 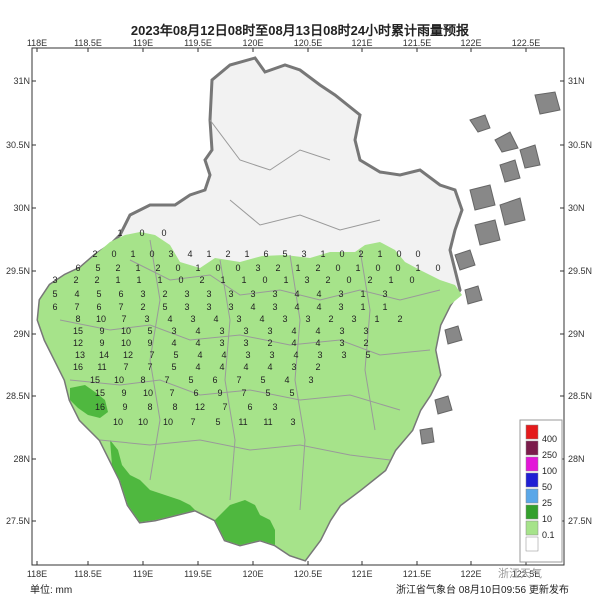 I want to click on issuer-label: 浙江省气象台 08月10日09:56 更新发布, so click(x=482, y=590).